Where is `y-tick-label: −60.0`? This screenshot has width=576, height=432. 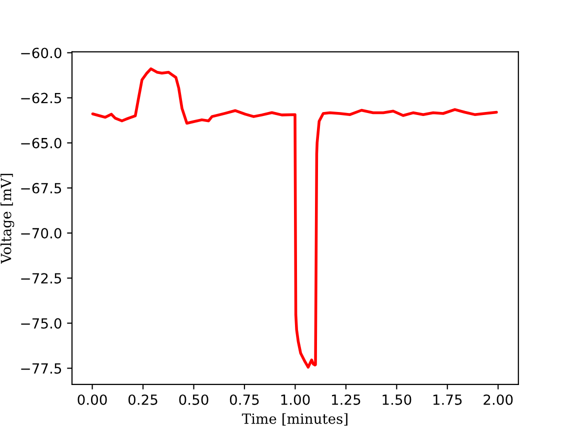
y-tick-label: −60.0 is located at coordinates (41, 53).